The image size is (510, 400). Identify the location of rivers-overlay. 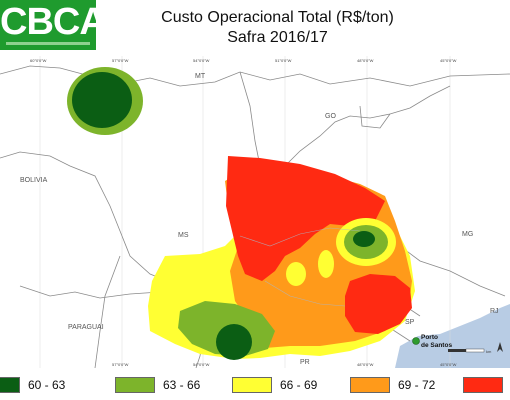
(300, 267).